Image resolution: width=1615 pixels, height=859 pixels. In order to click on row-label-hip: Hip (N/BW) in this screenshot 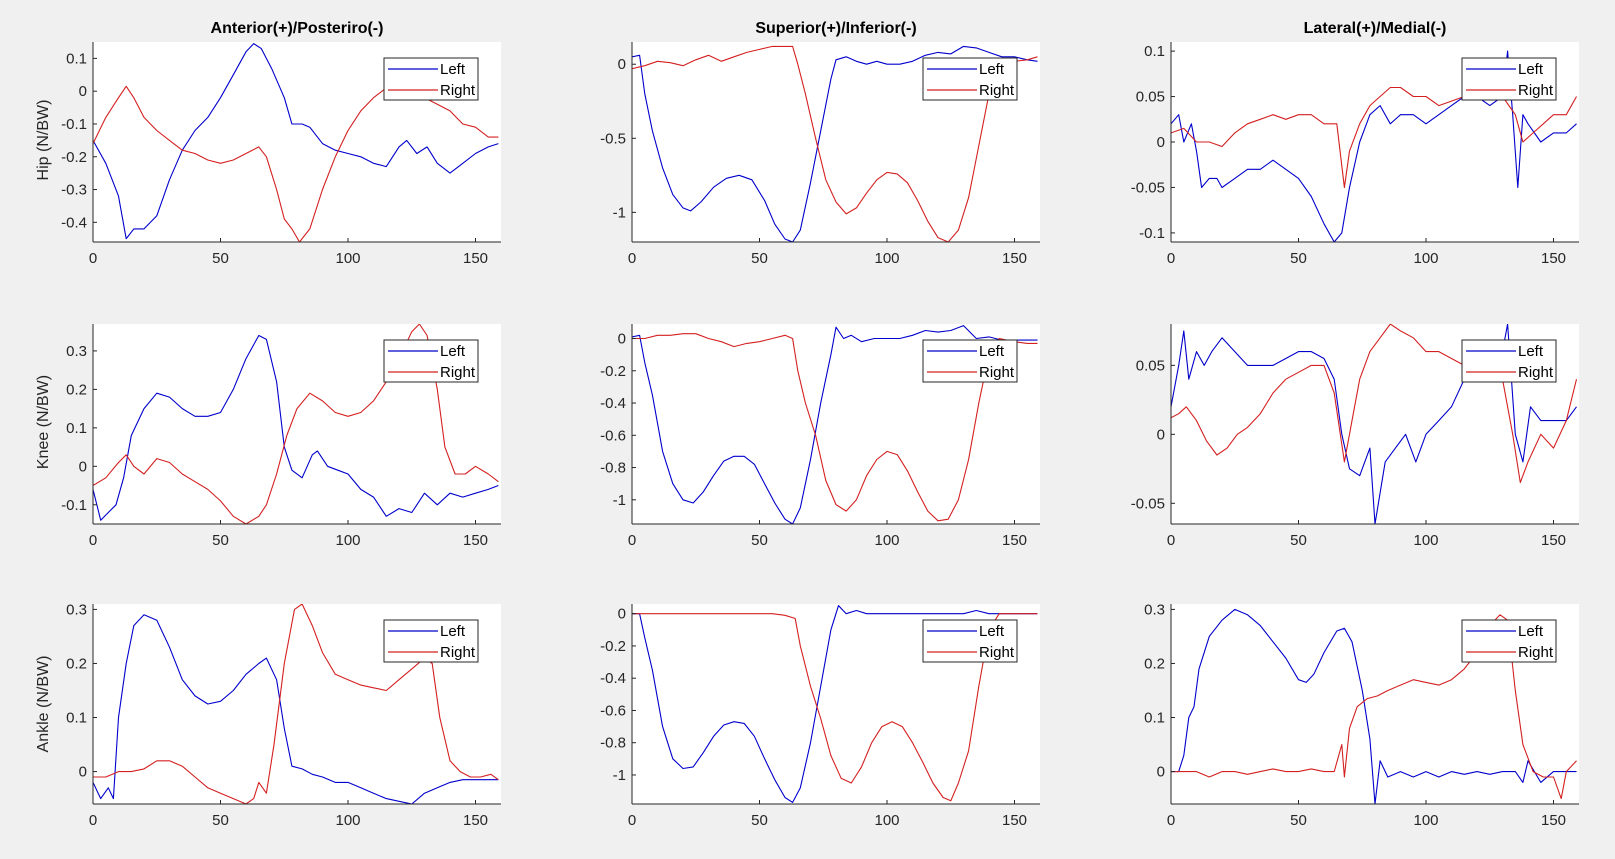, I will do `click(43, 140)`.